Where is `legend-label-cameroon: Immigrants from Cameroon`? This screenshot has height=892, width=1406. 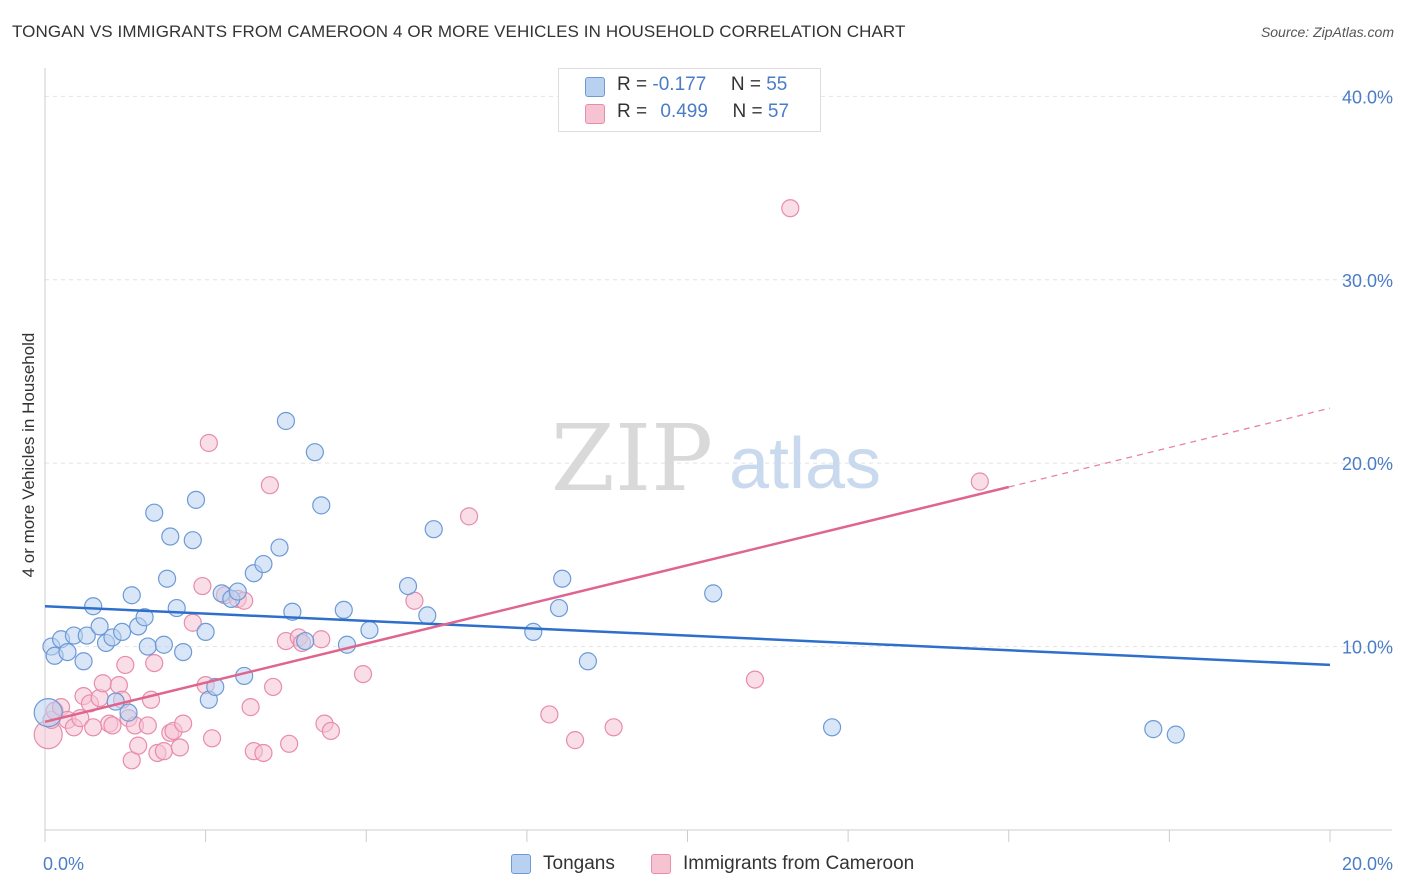
legend-label-cameroon: Immigrants from Cameroon is located at coordinates (799, 863).